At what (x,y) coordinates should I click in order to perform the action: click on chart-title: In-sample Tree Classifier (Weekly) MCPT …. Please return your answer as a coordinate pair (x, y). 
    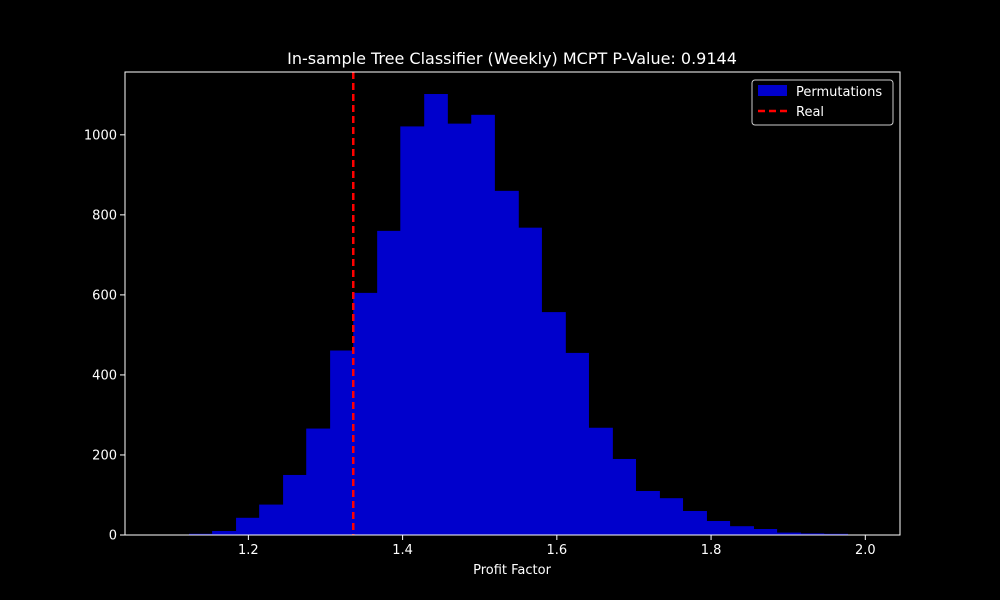
    Looking at the image, I should click on (512, 58).